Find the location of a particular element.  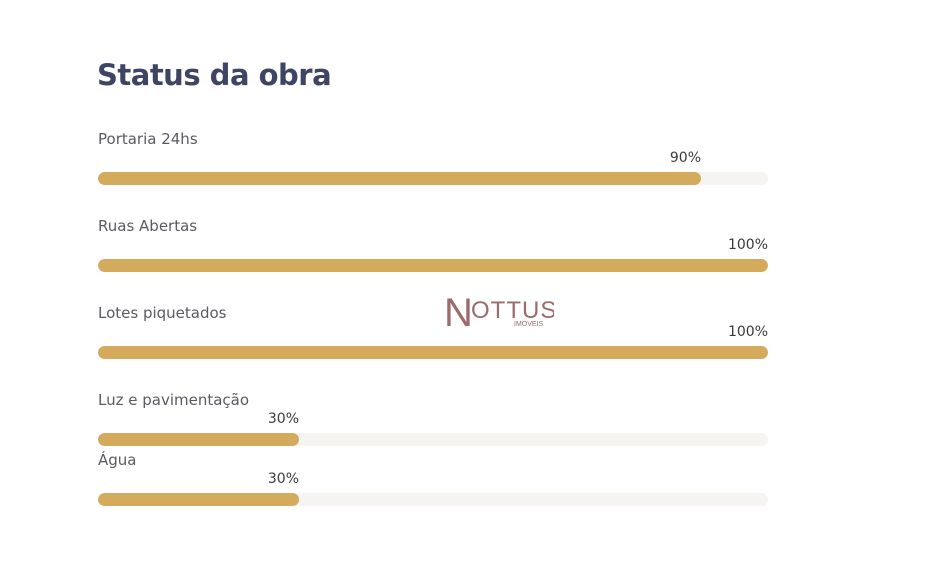

progress-label: Água is located at coordinates (117, 460).